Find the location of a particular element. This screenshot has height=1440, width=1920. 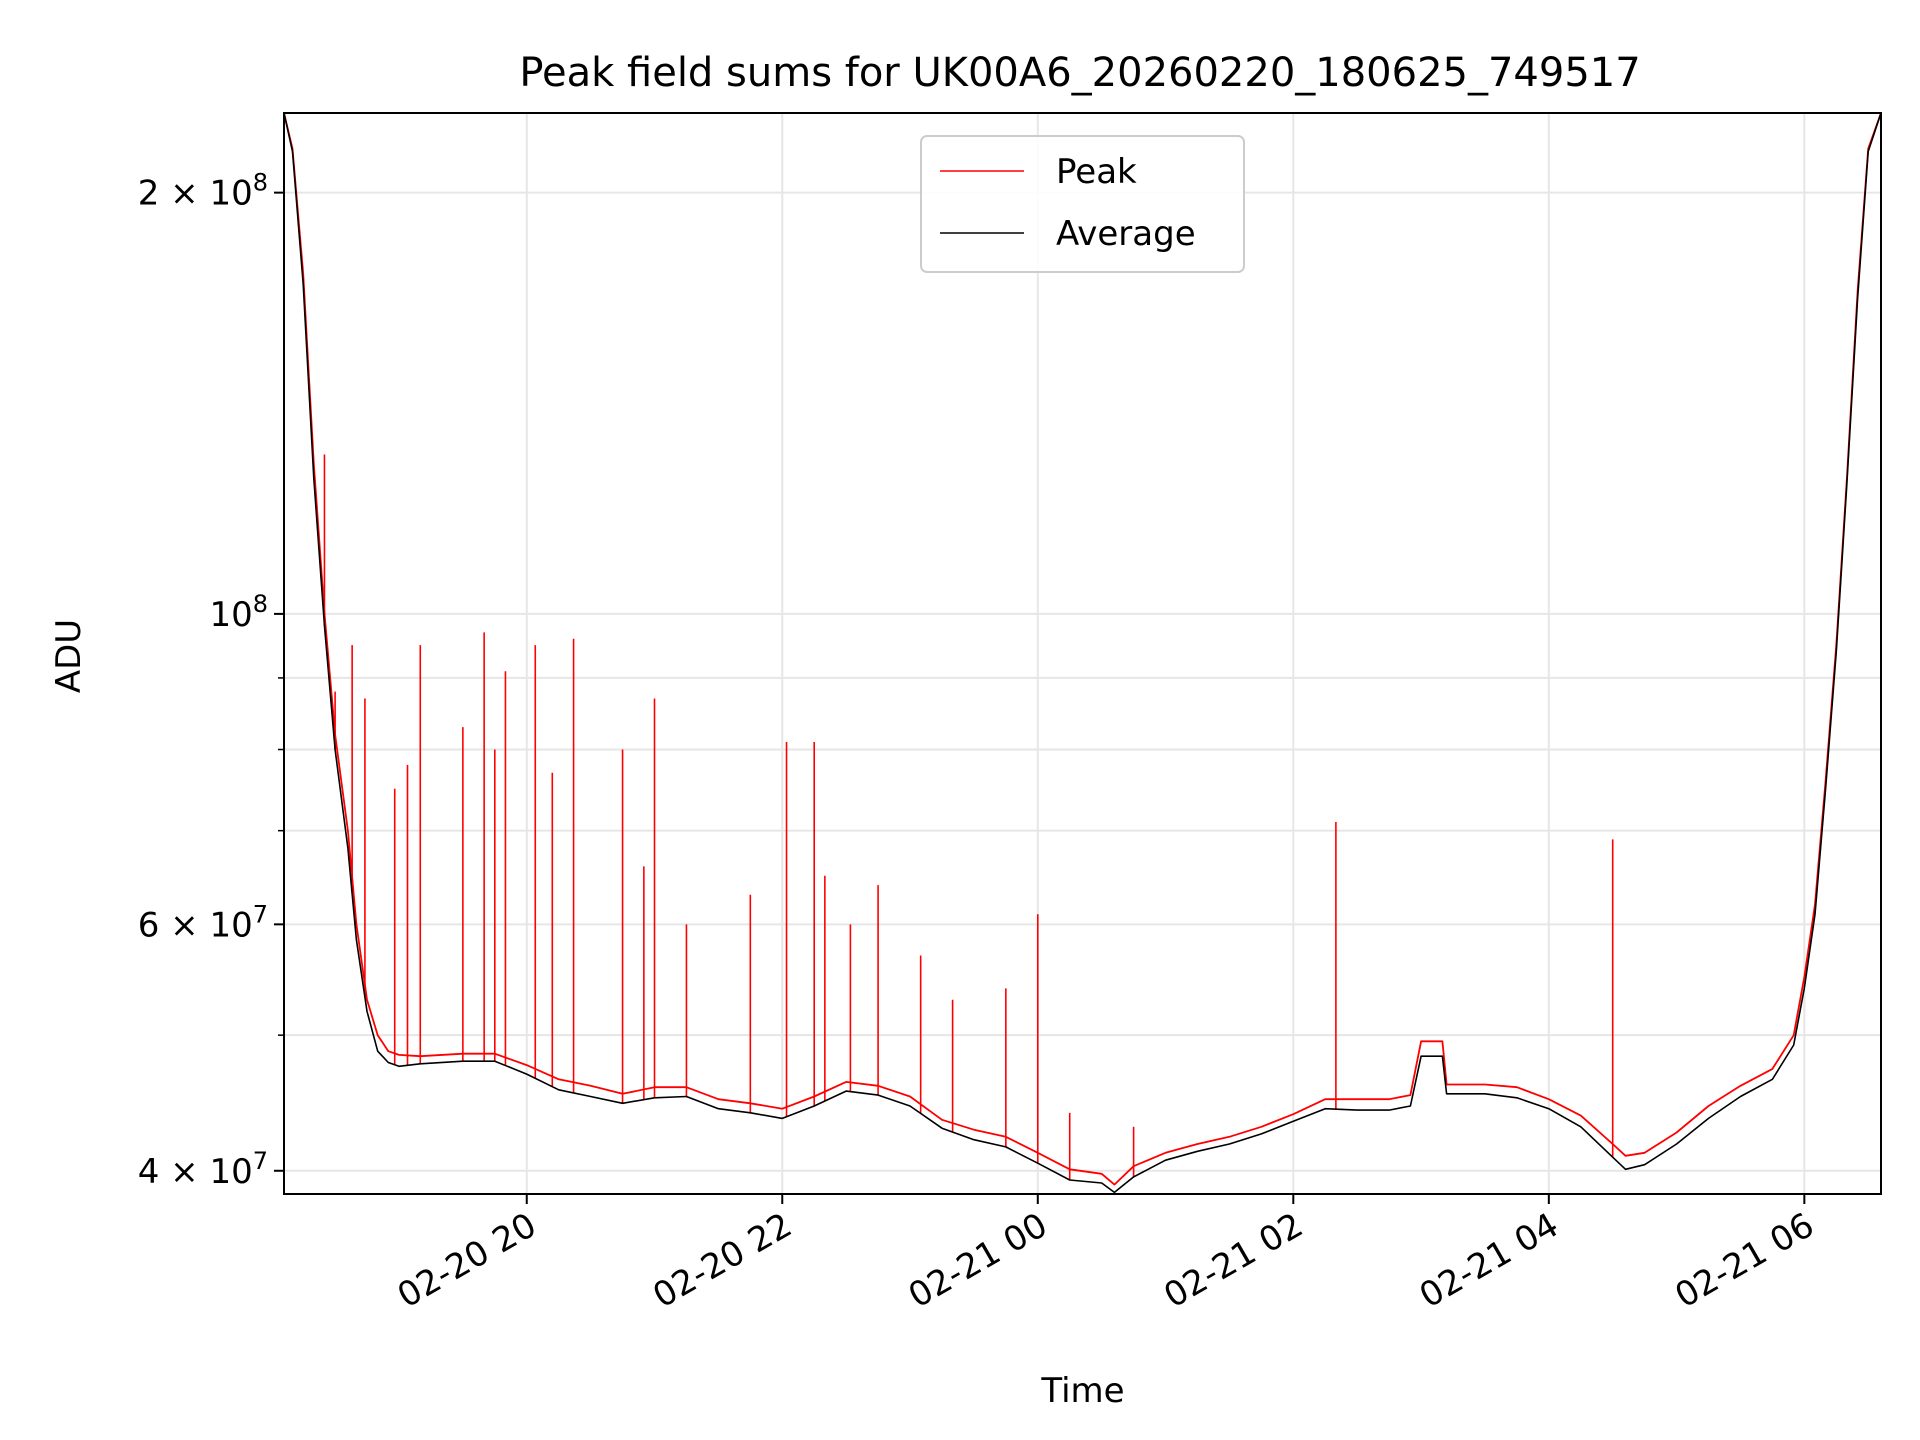

legend-label-peak: Peak is located at coordinates (1096, 172).